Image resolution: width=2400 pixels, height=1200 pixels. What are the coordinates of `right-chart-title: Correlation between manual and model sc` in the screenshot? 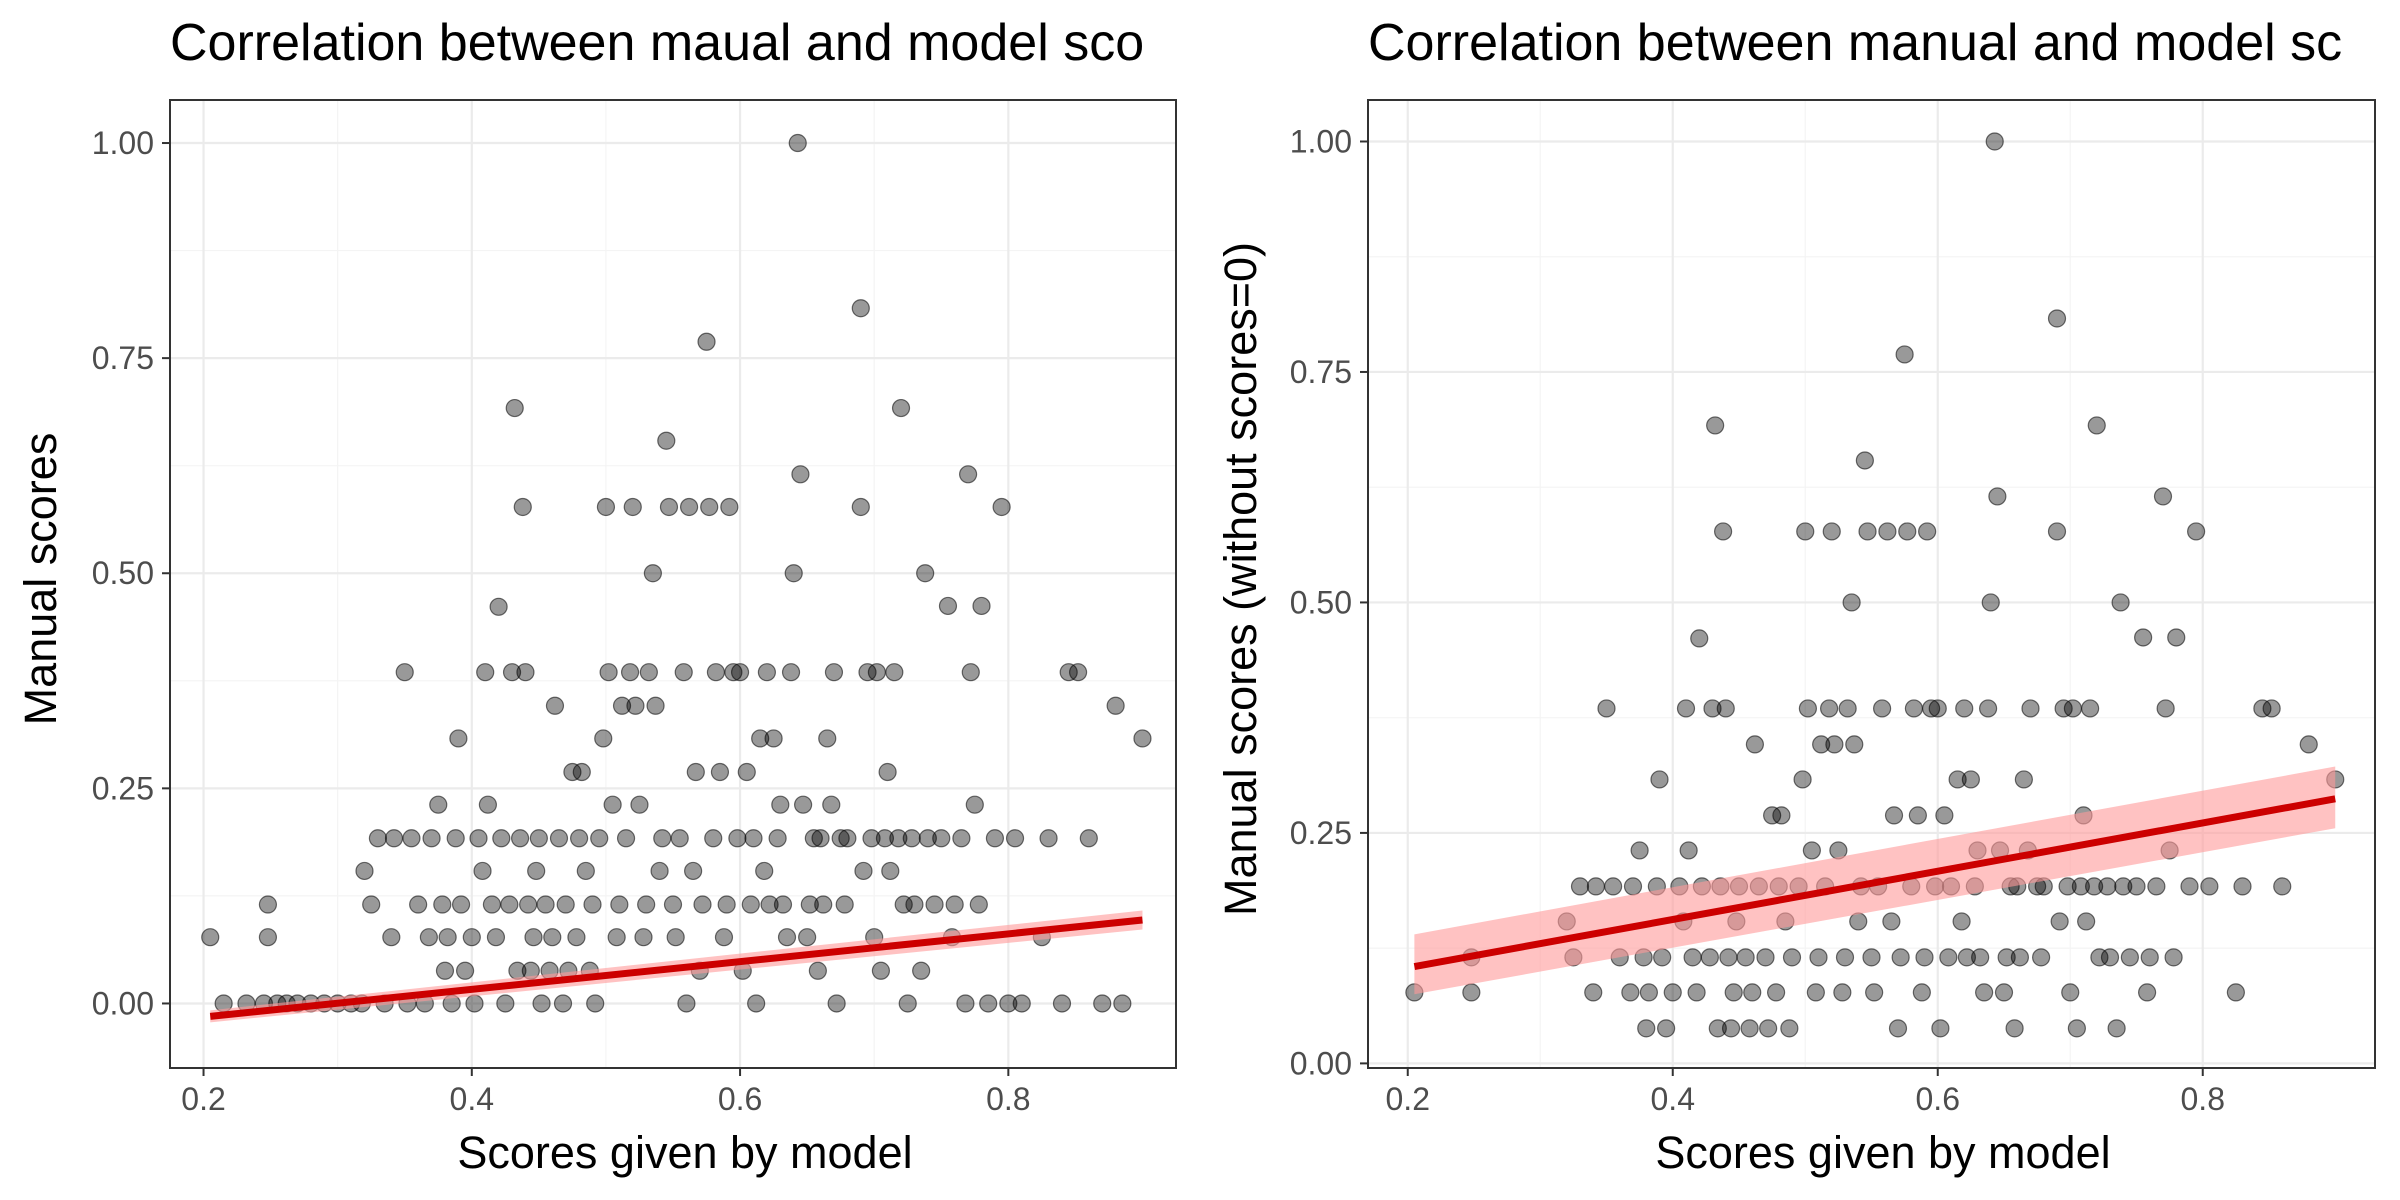 It's located at (1855, 43).